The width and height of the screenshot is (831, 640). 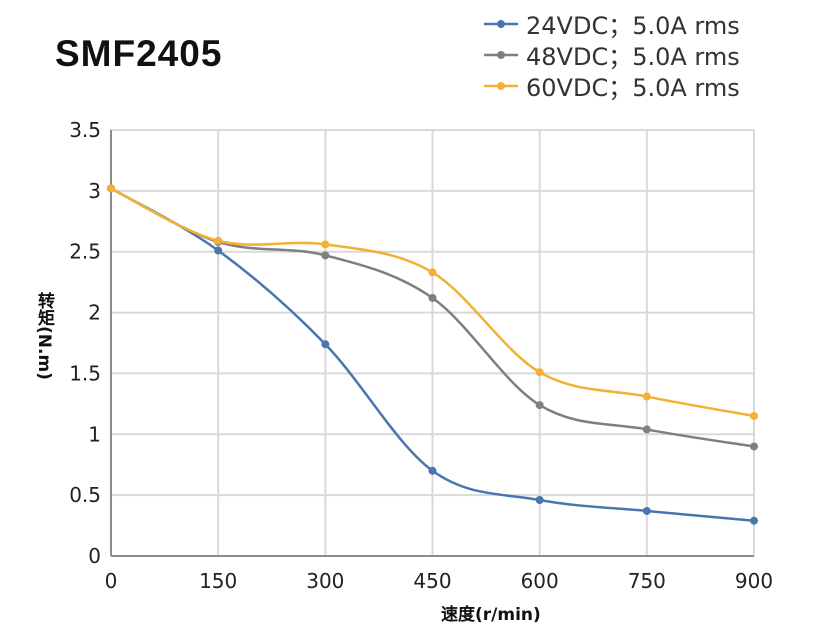 I want to click on legend-item: 48VDC；5.0A rms, so click(x=612, y=55).